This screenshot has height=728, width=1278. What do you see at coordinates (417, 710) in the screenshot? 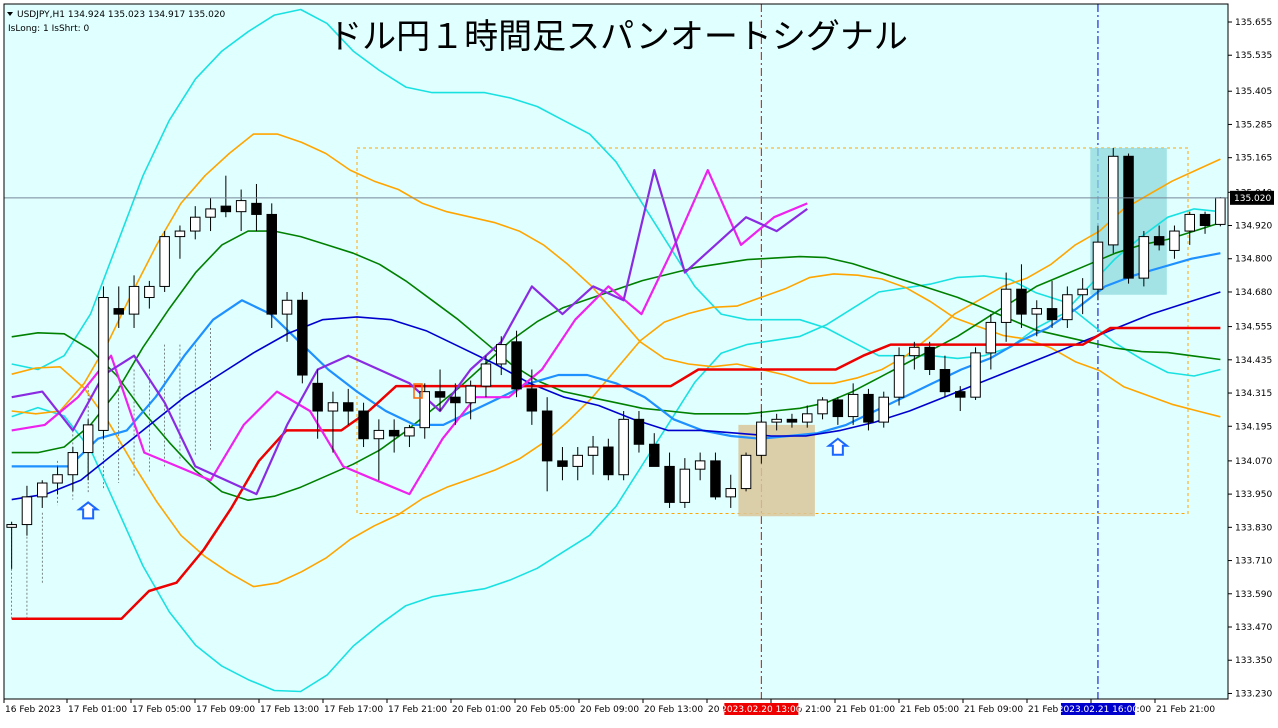
I see `x-tick-label: 17 Feb 21:00` at bounding box center [417, 710].